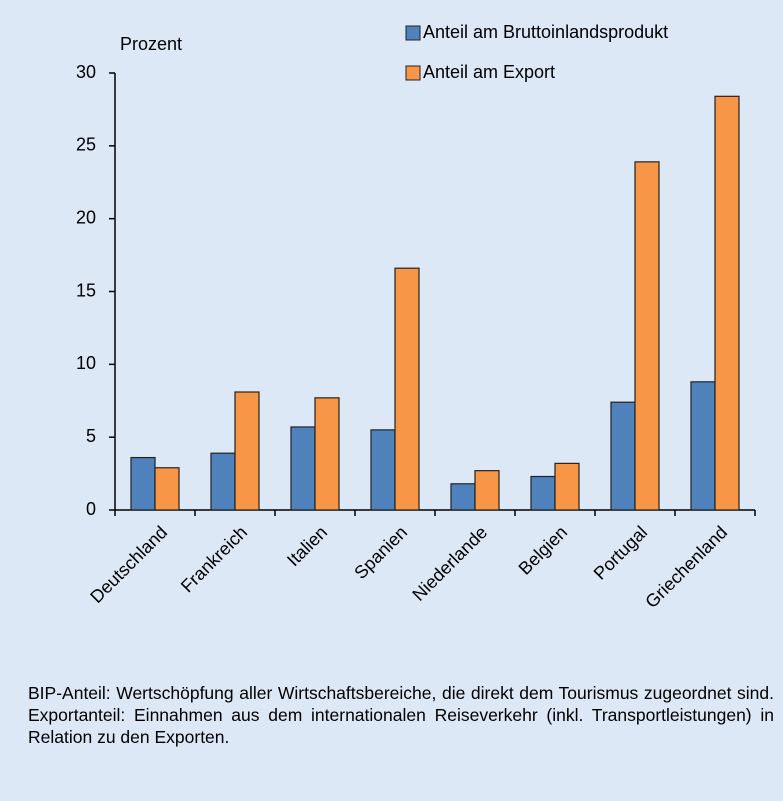 The width and height of the screenshot is (783, 801). What do you see at coordinates (449, 563) in the screenshot?
I see `x-tick-label: Niederlande` at bounding box center [449, 563].